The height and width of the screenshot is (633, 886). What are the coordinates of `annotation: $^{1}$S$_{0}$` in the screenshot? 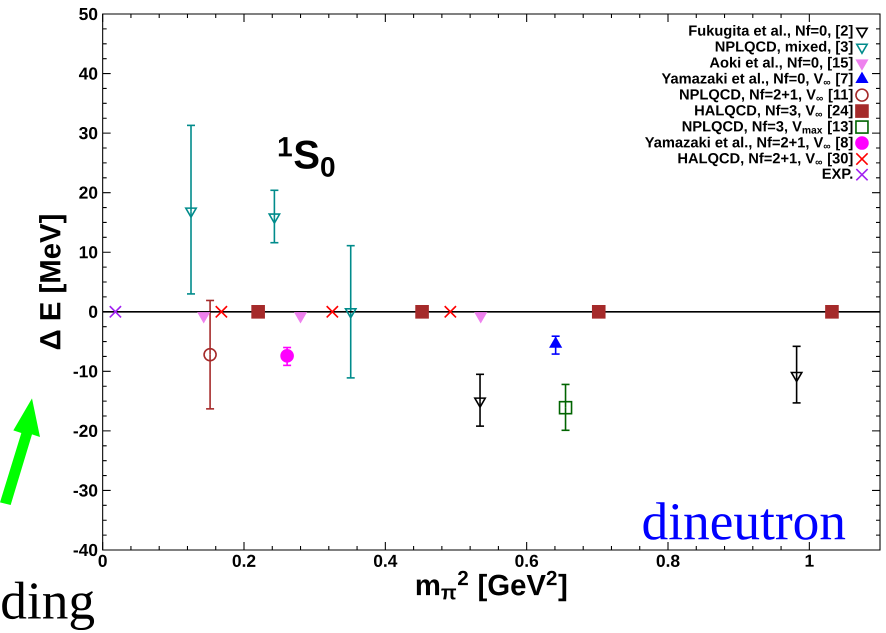 It's located at (306, 157).